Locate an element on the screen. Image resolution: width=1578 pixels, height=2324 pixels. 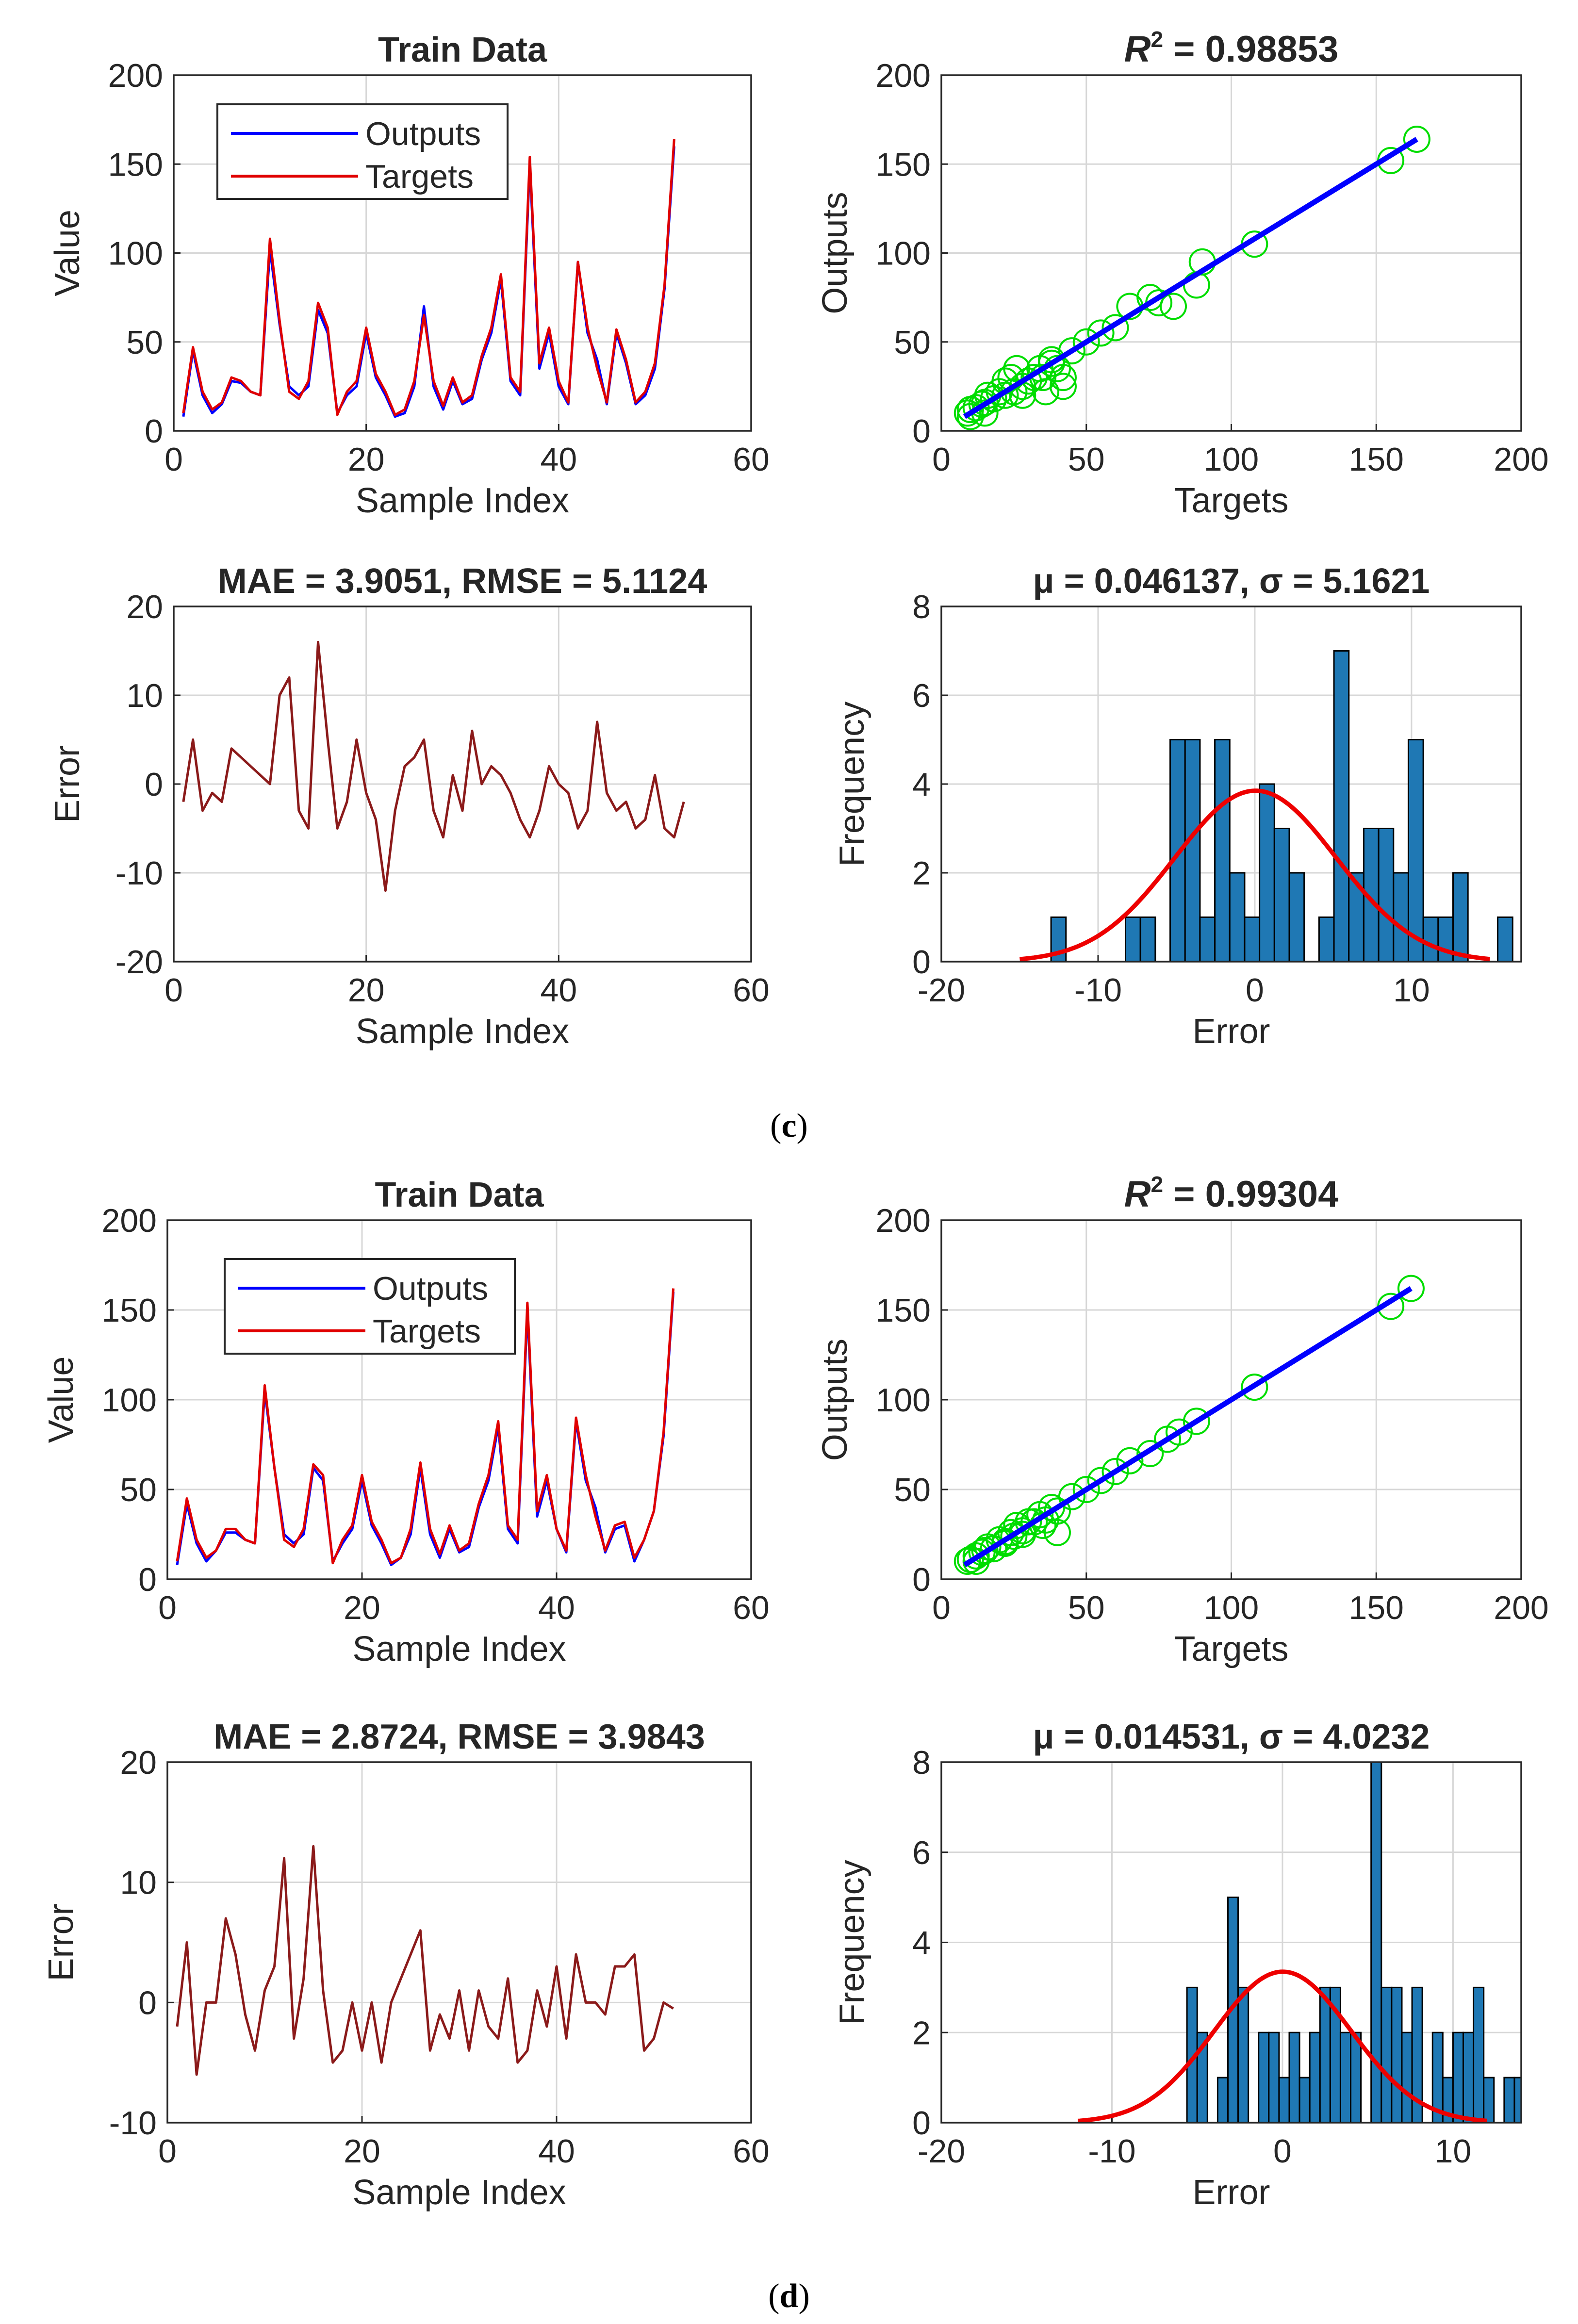
caption-paren: ) is located at coordinates (803, 2296).